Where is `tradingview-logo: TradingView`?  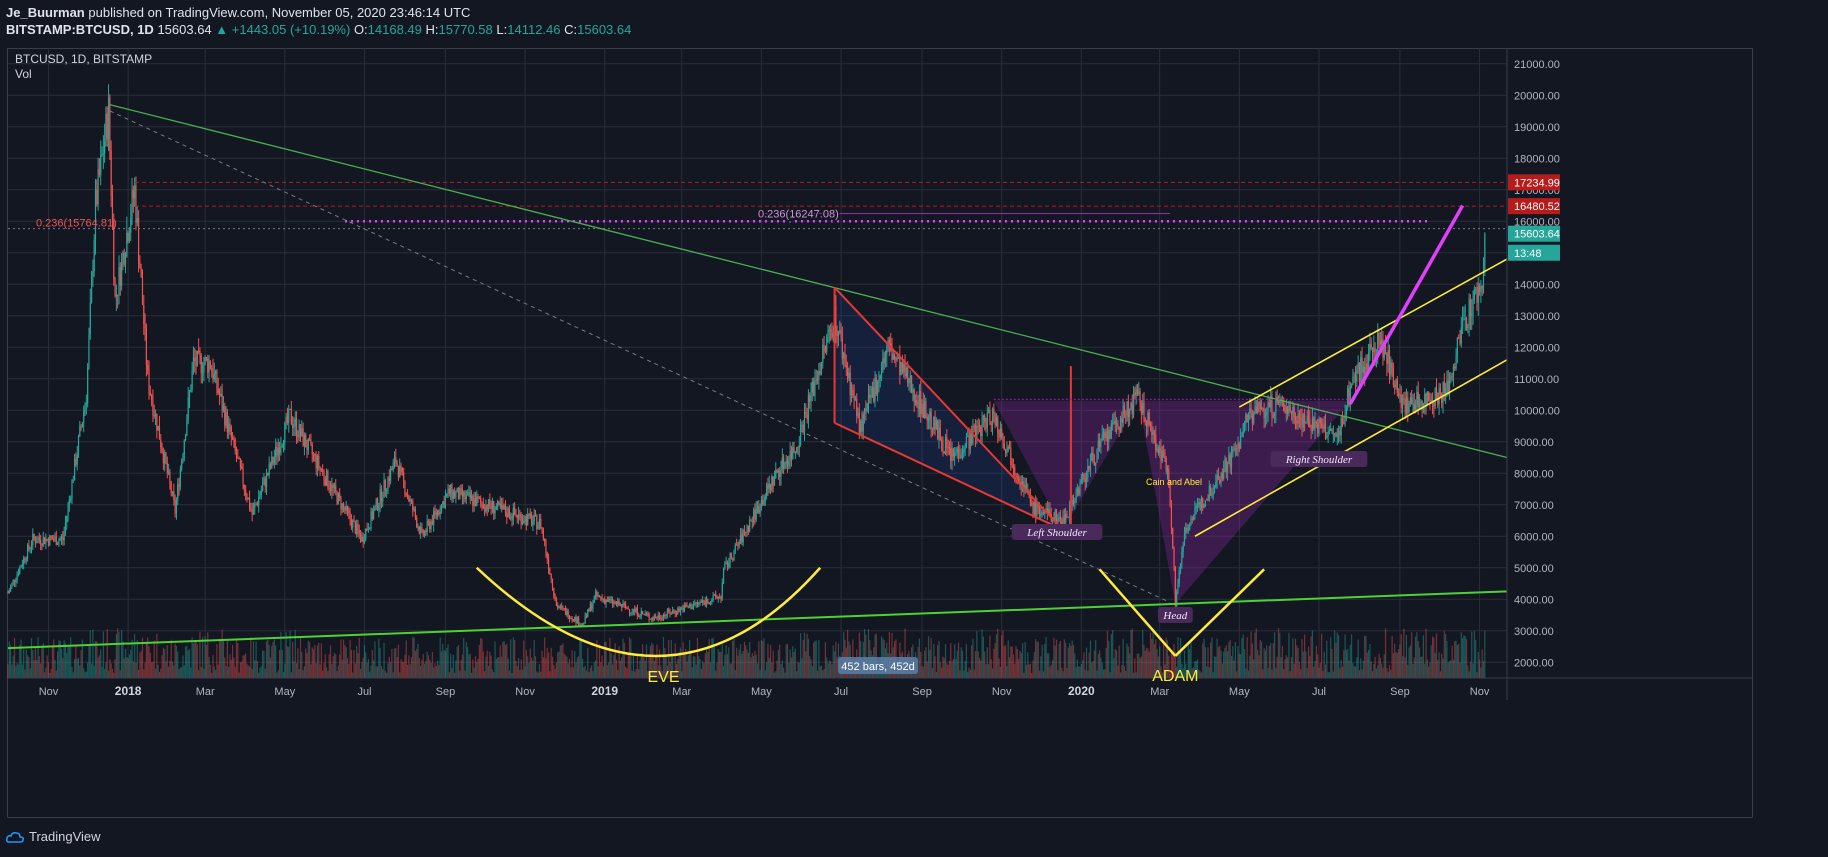
tradingview-logo: TradingView is located at coordinates (53, 836).